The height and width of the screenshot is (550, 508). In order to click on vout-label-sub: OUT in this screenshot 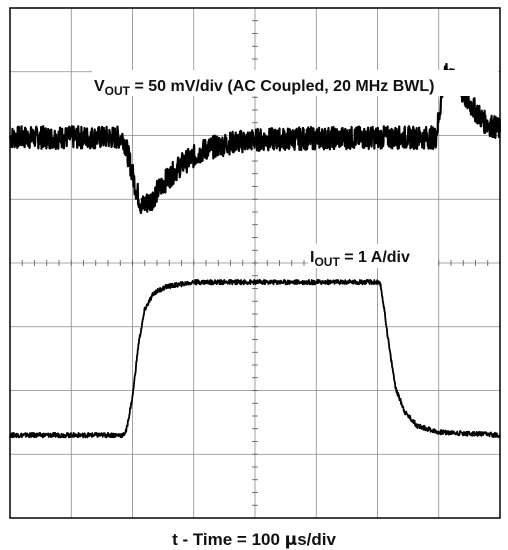, I will do `click(118, 91)`.